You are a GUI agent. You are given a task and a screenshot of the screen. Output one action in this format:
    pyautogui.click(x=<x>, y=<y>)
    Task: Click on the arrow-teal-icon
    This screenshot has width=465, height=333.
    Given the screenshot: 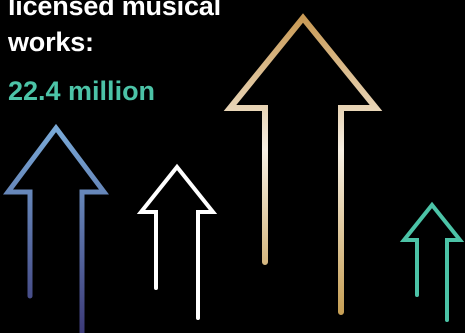 What is the action you would take?
    pyautogui.click(x=432, y=261)
    